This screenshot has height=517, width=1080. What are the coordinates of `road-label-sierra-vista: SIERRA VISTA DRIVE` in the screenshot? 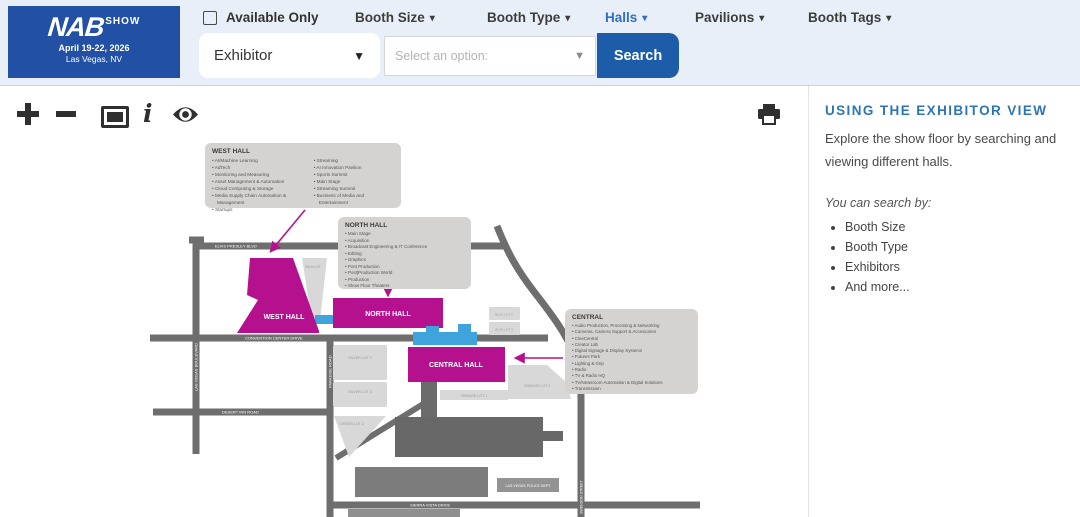 It's located at (430, 505).